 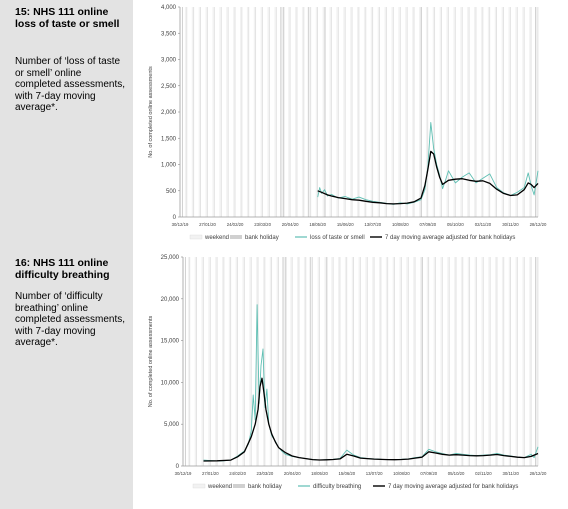 What do you see at coordinates (345, 224) in the screenshot?
I see `x-tick-label: 15/06/20` at bounding box center [345, 224].